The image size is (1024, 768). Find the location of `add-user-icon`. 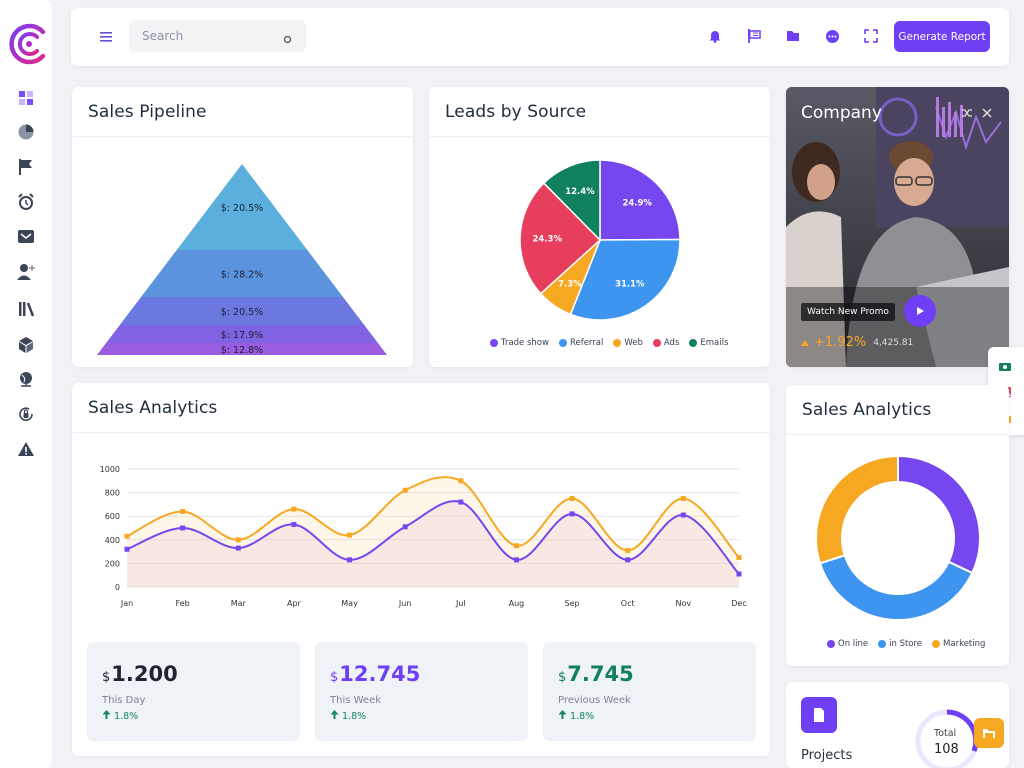

add-user-icon is located at coordinates (26, 272).